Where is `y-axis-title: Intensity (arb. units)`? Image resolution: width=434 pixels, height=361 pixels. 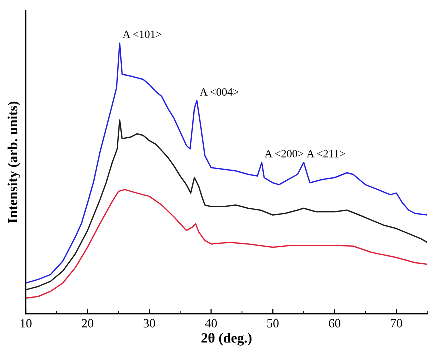 y-axis-title: Intensity (arb. units) is located at coordinates (14, 163).